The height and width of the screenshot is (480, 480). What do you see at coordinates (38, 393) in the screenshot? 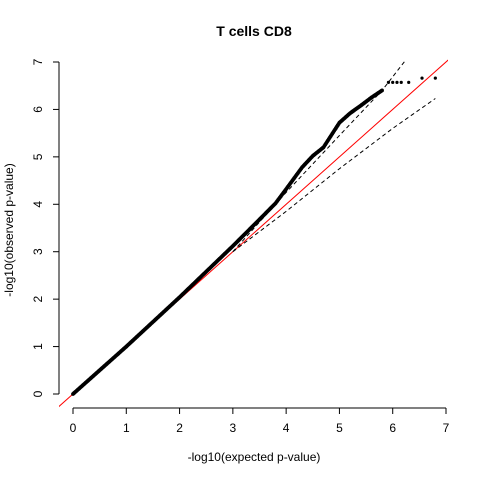
I see `y-tick-label: 0` at bounding box center [38, 393].